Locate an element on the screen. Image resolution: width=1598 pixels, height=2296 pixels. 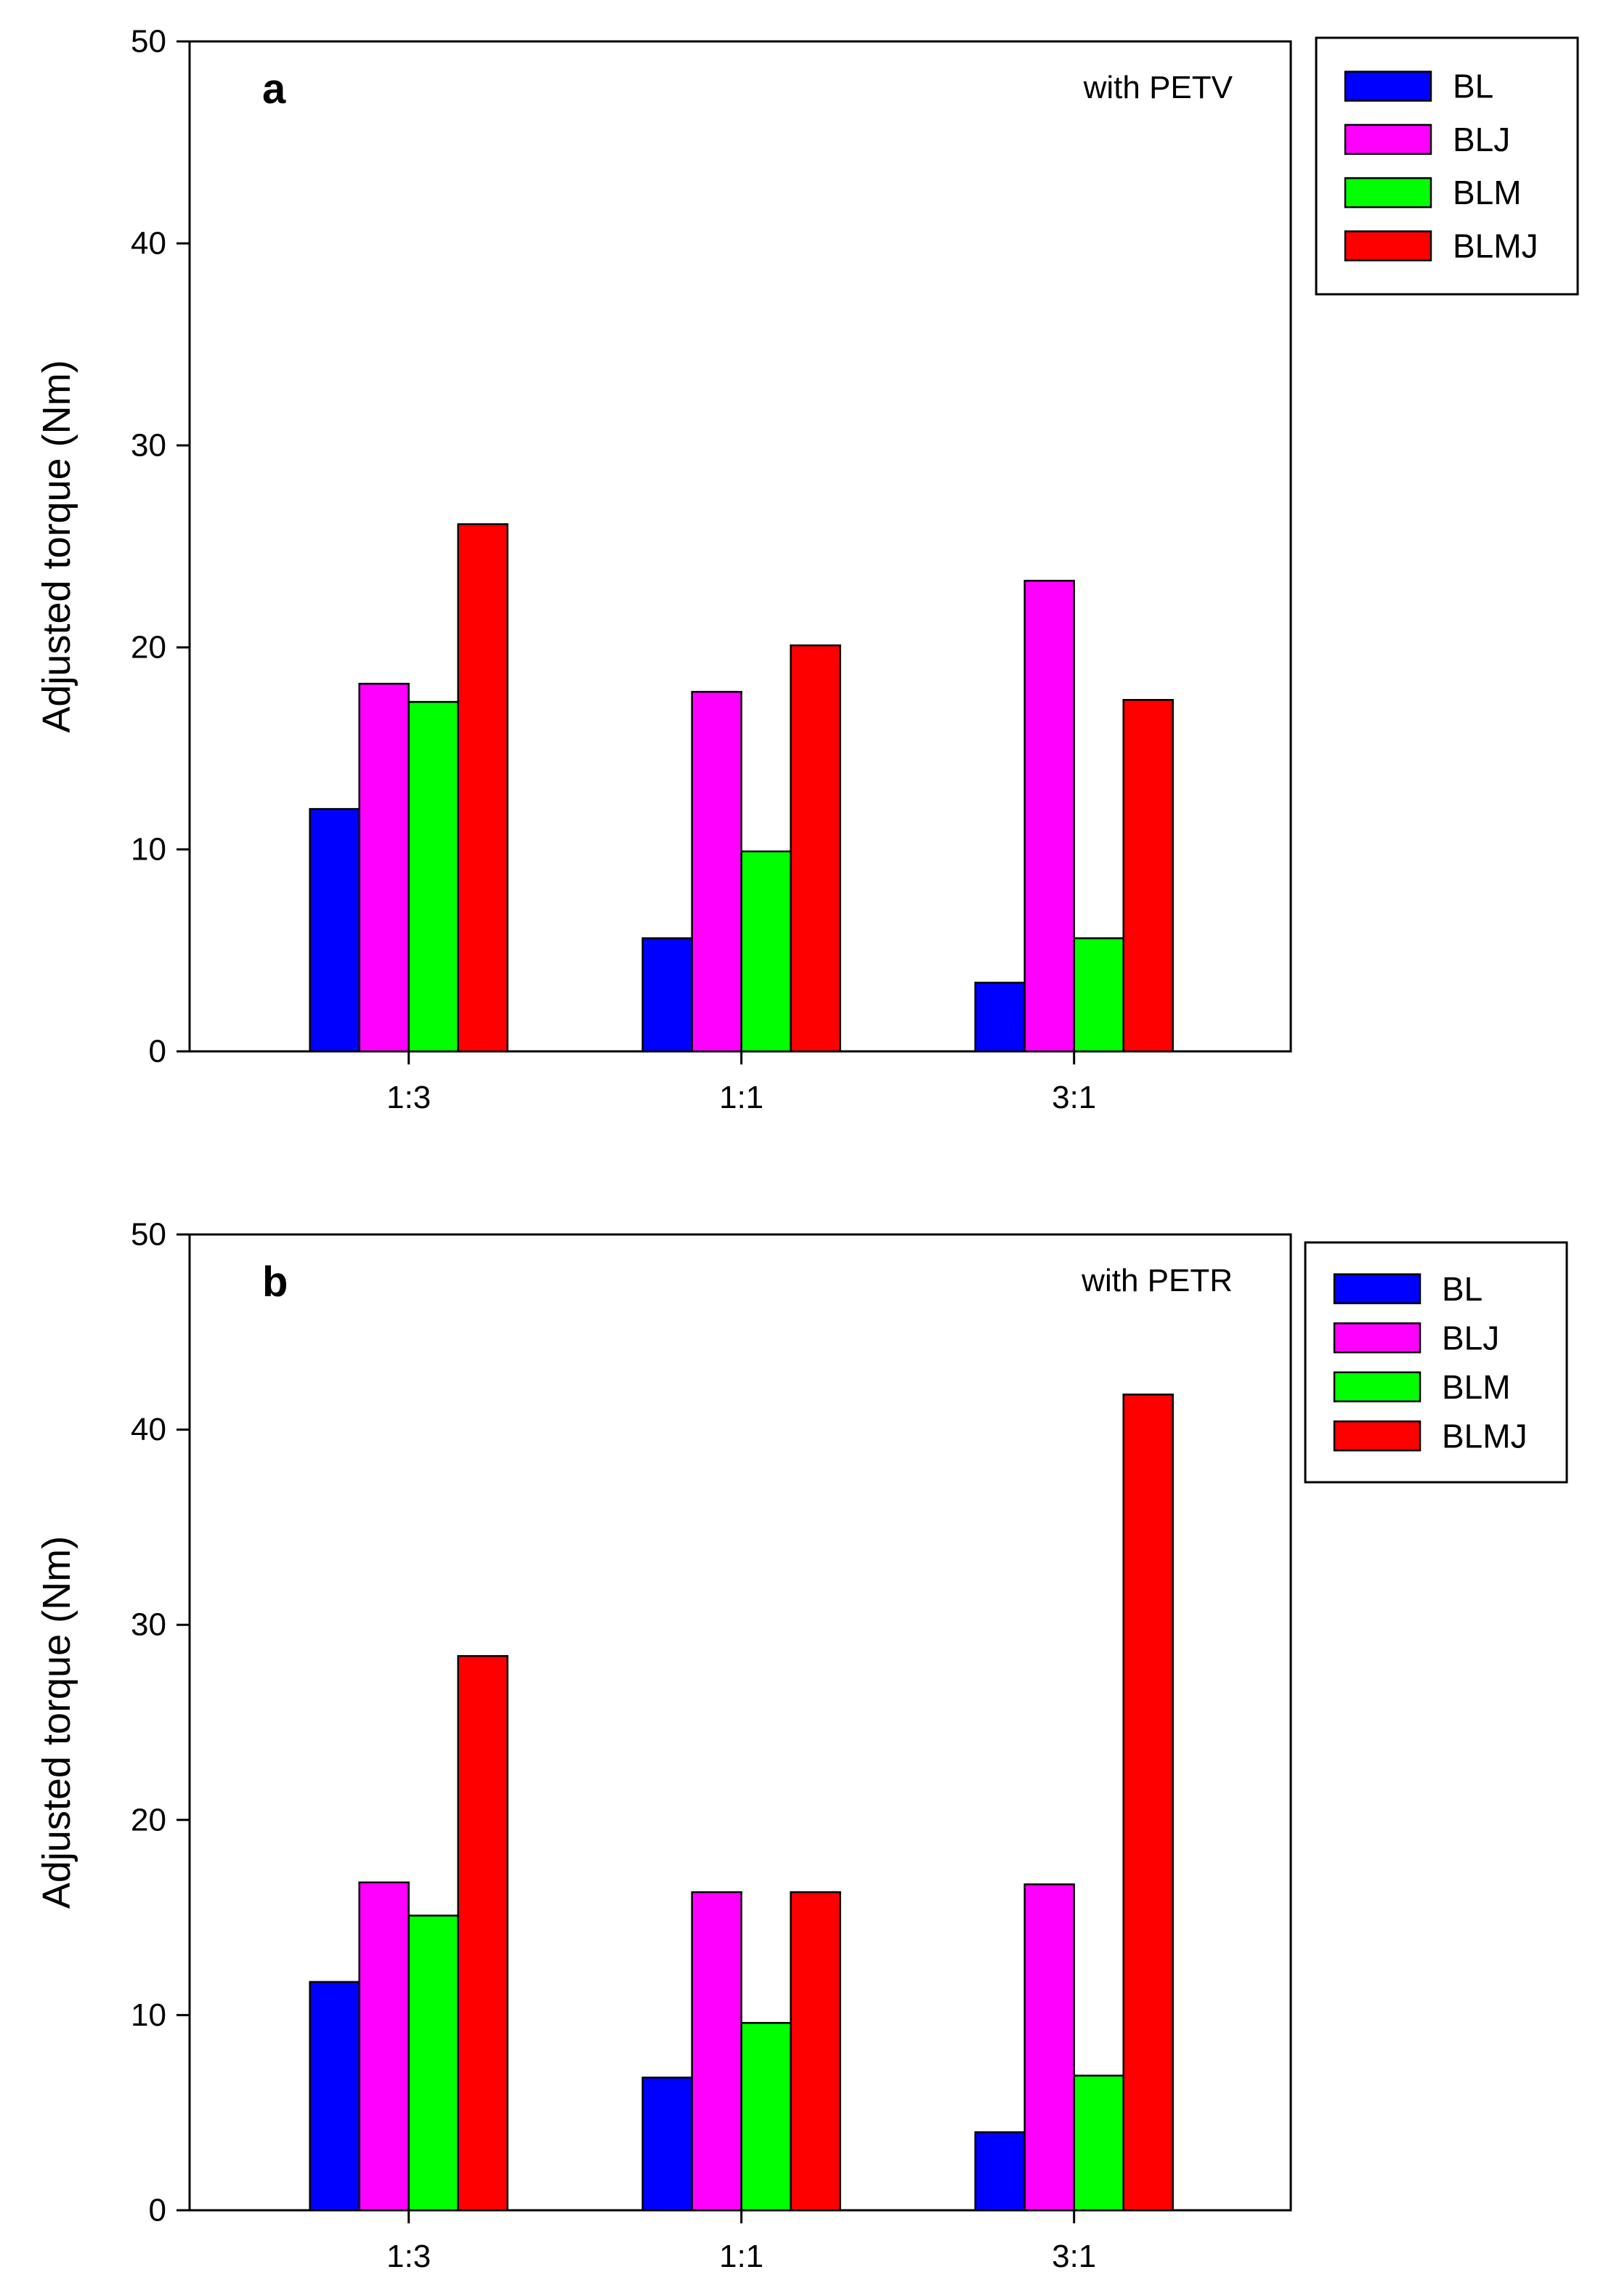
panel-letter: b is located at coordinates (275, 1282).